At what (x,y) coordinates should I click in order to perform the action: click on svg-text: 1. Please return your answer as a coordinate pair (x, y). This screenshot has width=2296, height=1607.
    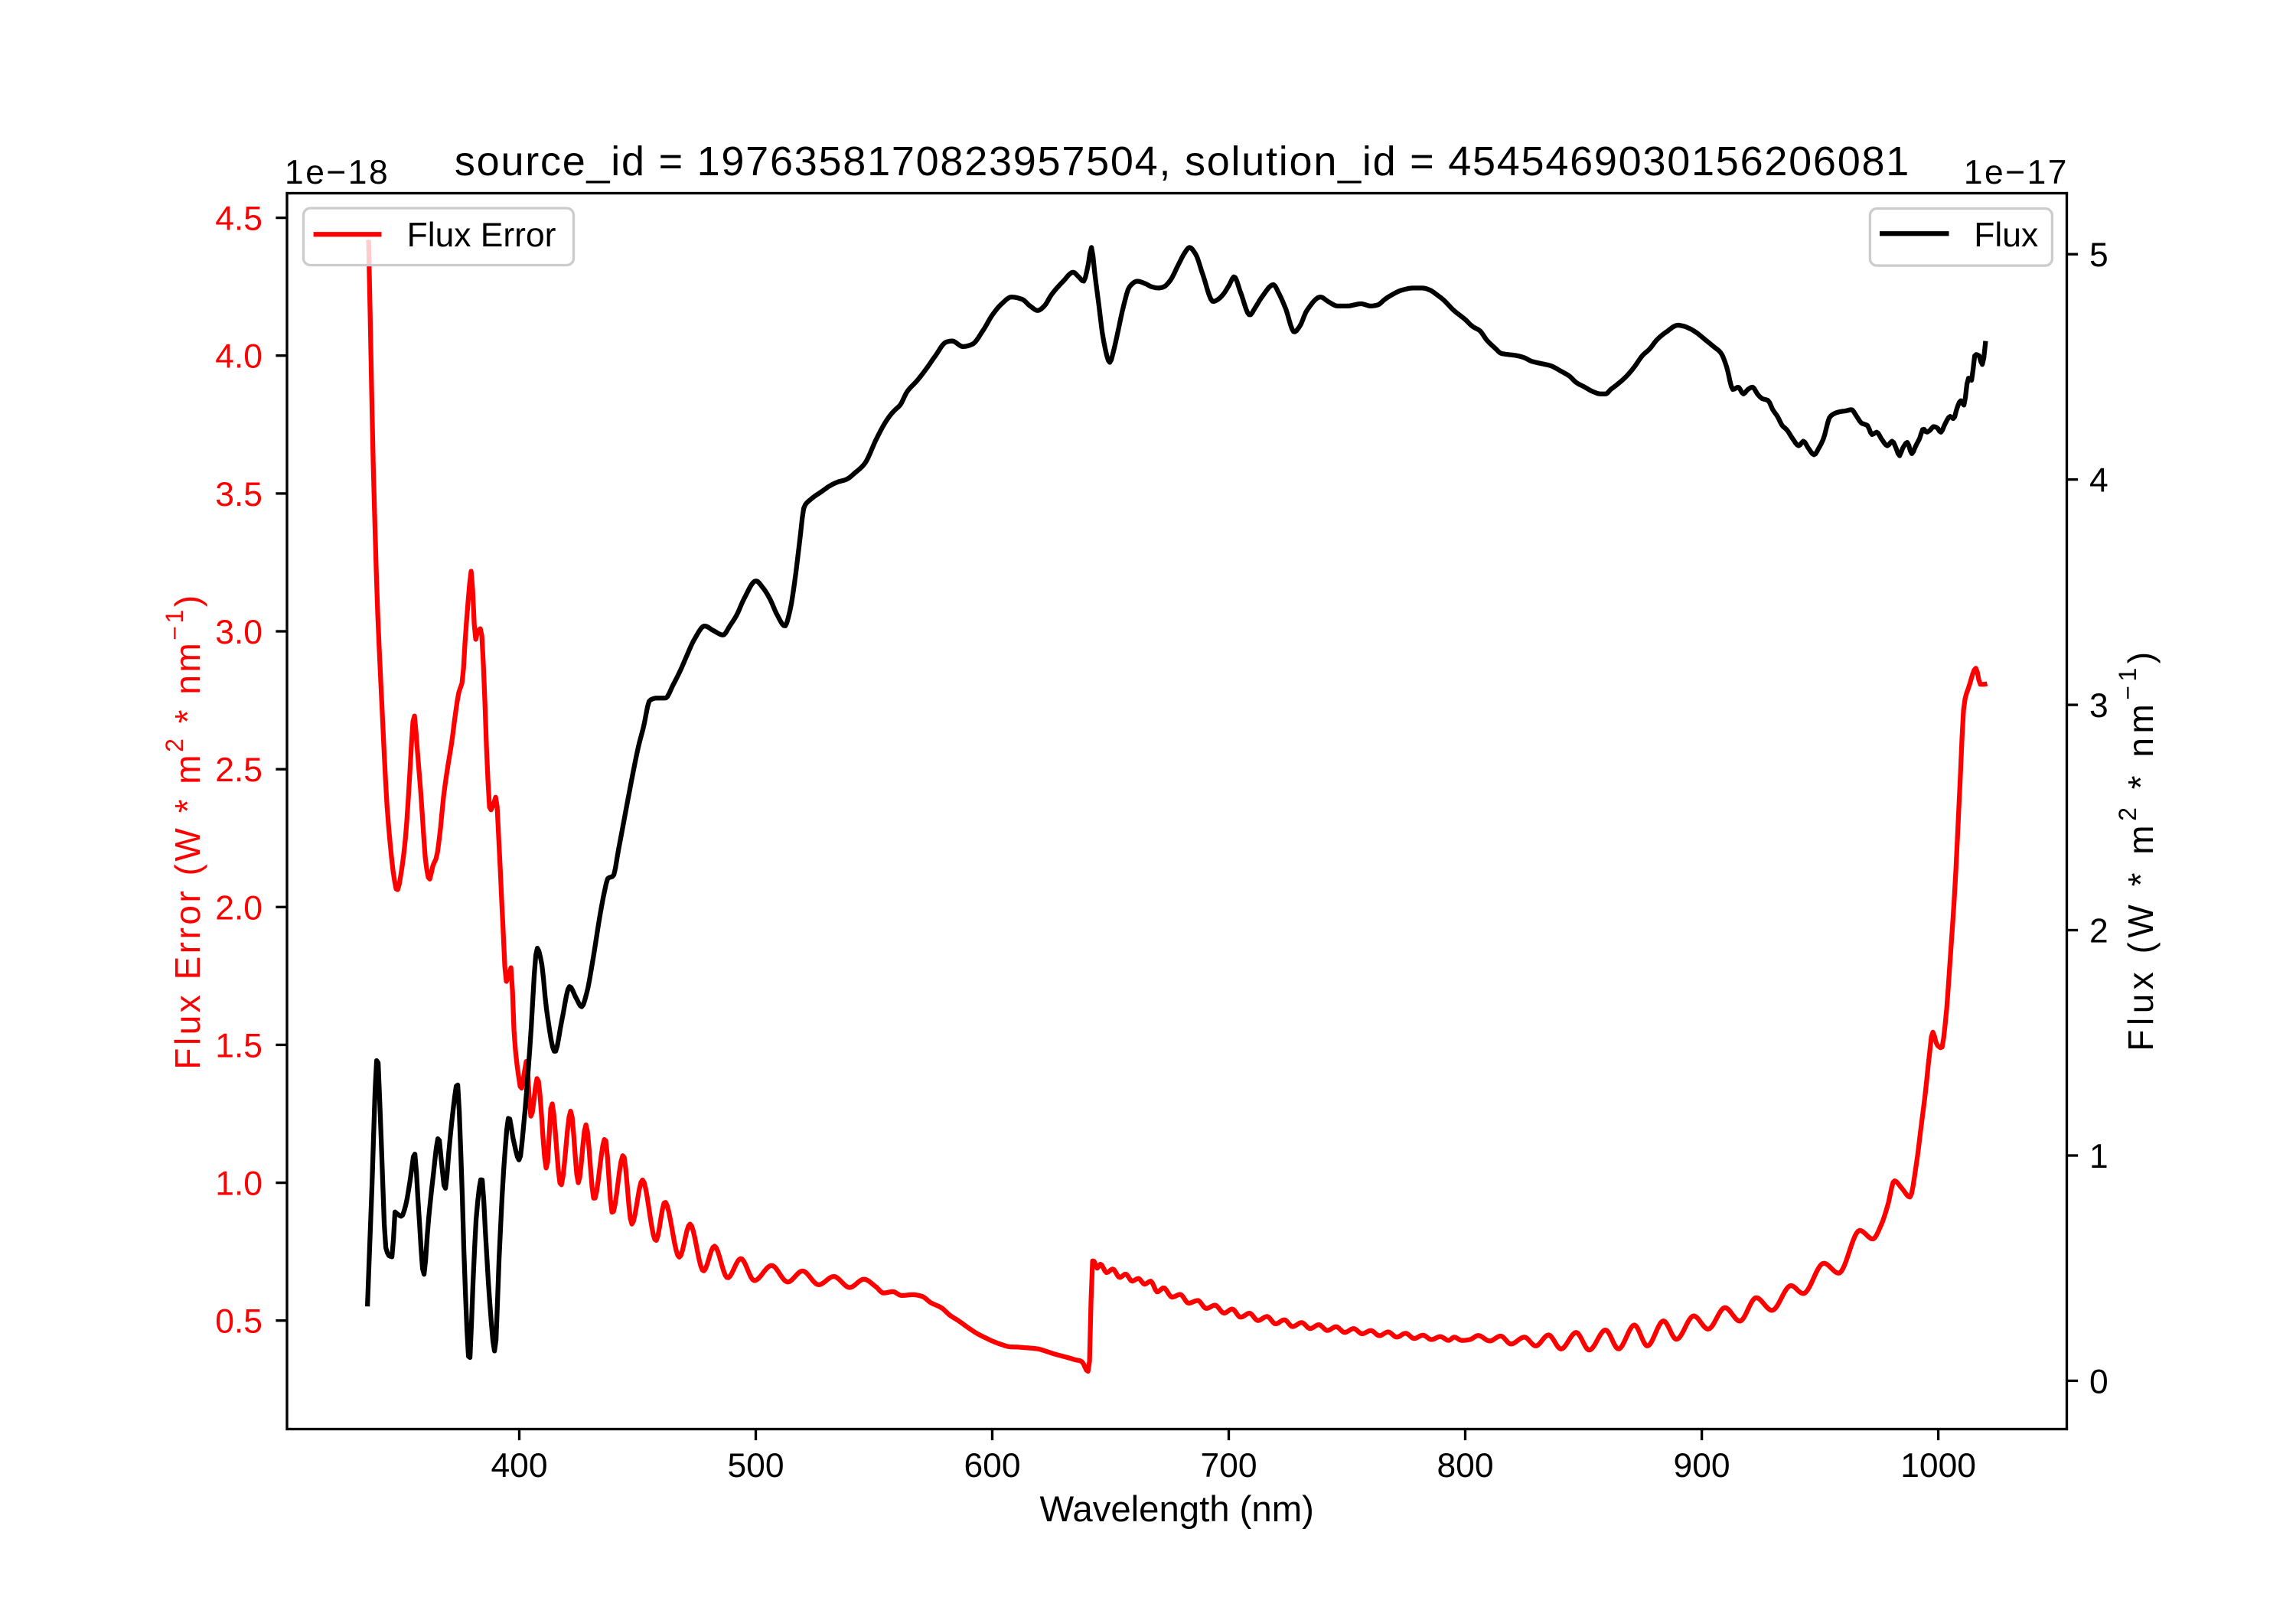
    Looking at the image, I should click on (2098, 1156).